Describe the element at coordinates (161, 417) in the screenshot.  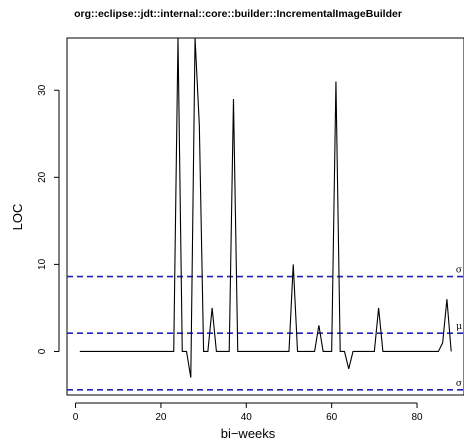
I see `x-tick-label: 20` at that location.